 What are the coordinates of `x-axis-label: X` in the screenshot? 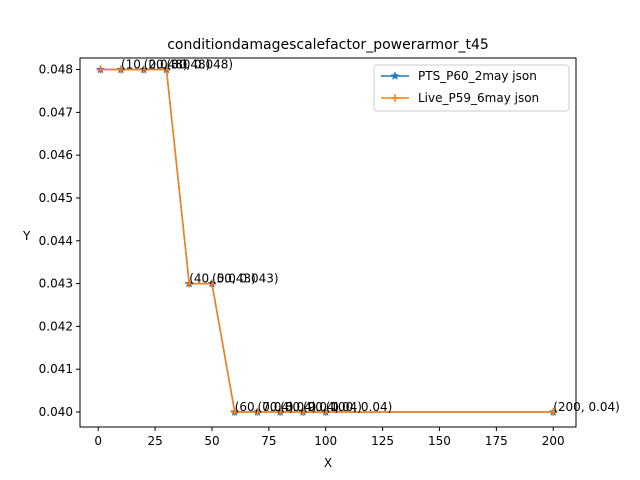 It's located at (328, 463).